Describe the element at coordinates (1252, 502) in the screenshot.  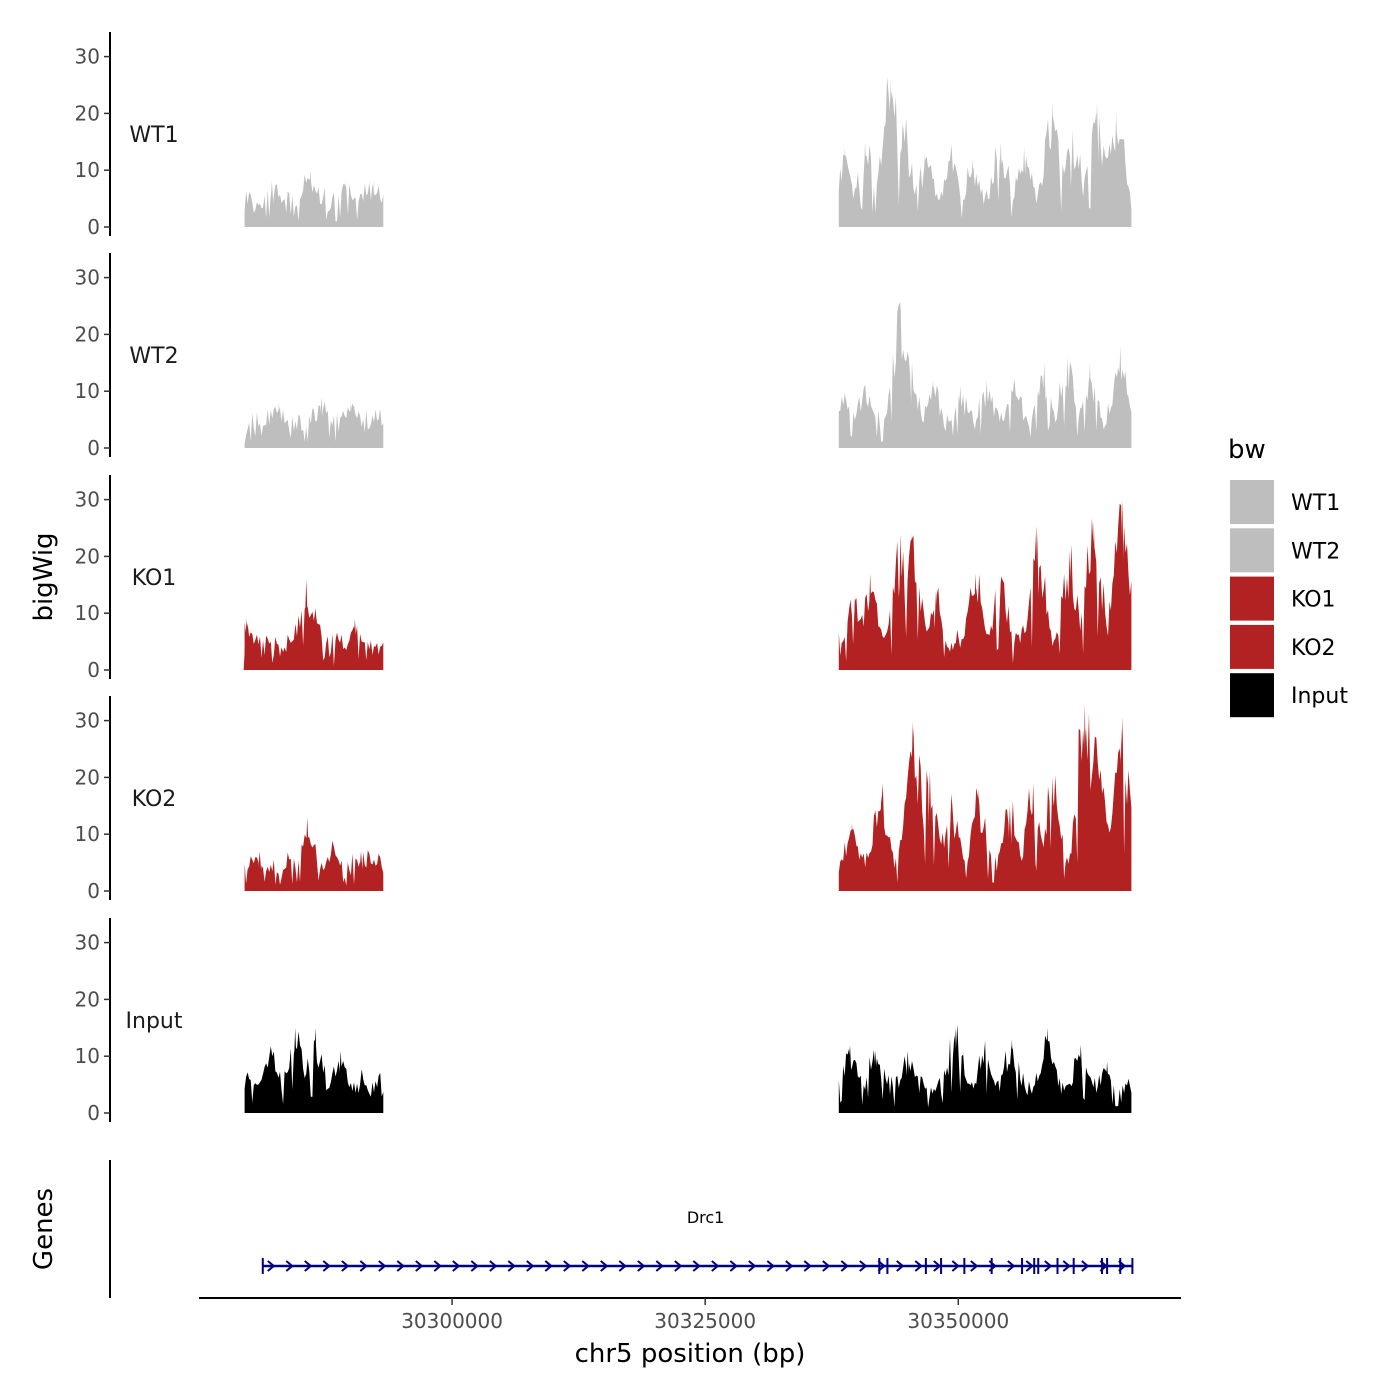
I see `legend-swatch-WT1` at that location.